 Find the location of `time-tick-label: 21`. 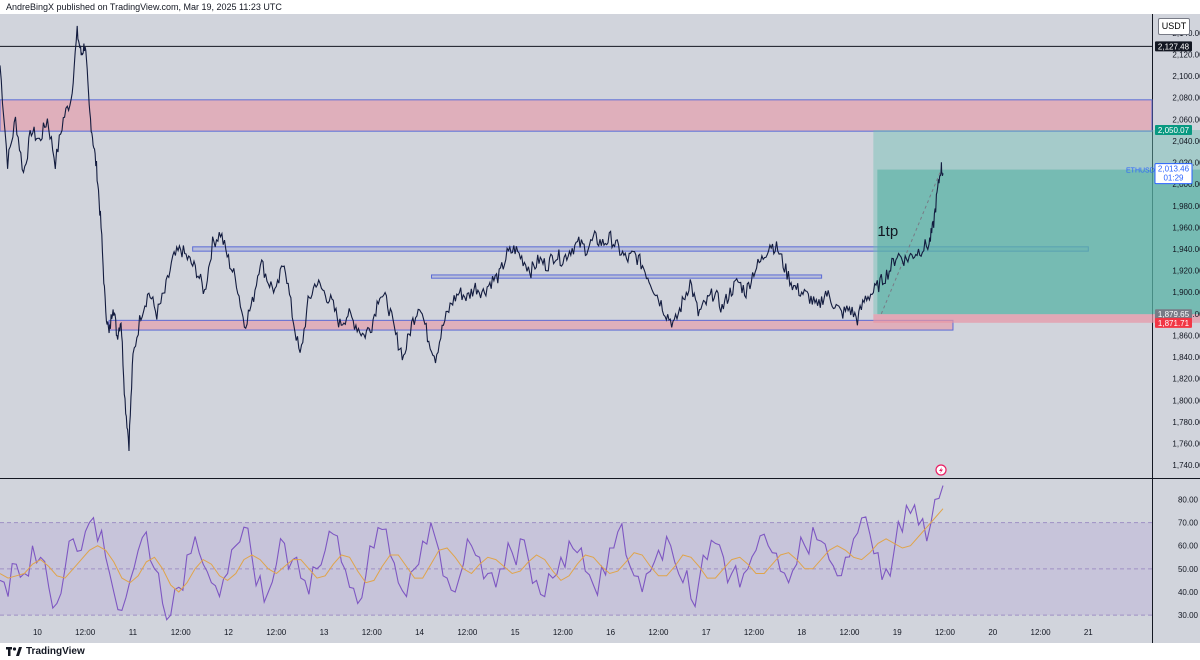

time-tick-label: 21 is located at coordinates (1088, 632).